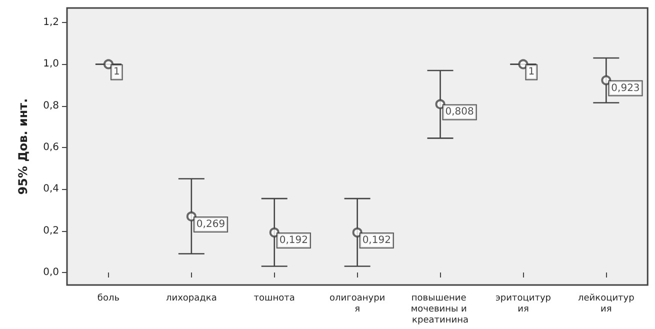  What do you see at coordinates (625, 88) in the screenshot?
I see `data-label: 0,923` at bounding box center [625, 88].